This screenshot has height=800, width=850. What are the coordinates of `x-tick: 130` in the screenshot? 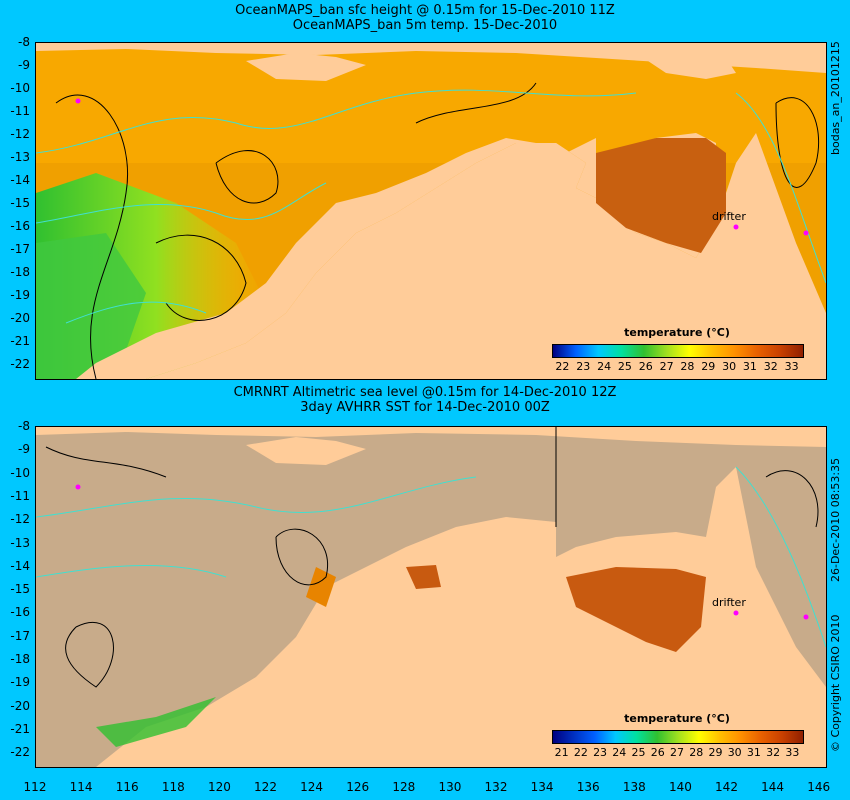 It's located at (450, 787).